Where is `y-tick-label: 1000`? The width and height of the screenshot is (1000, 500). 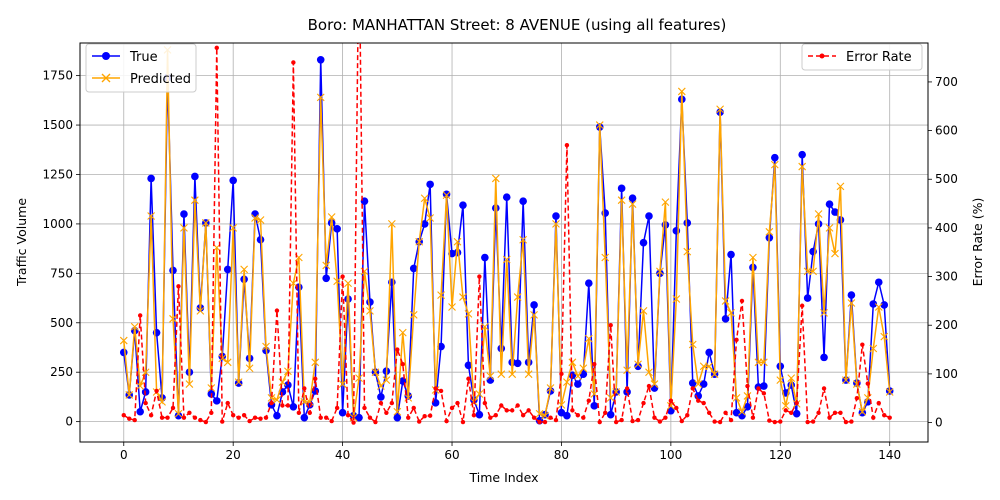
y-tick-label: 1000 is located at coordinates (57, 224).